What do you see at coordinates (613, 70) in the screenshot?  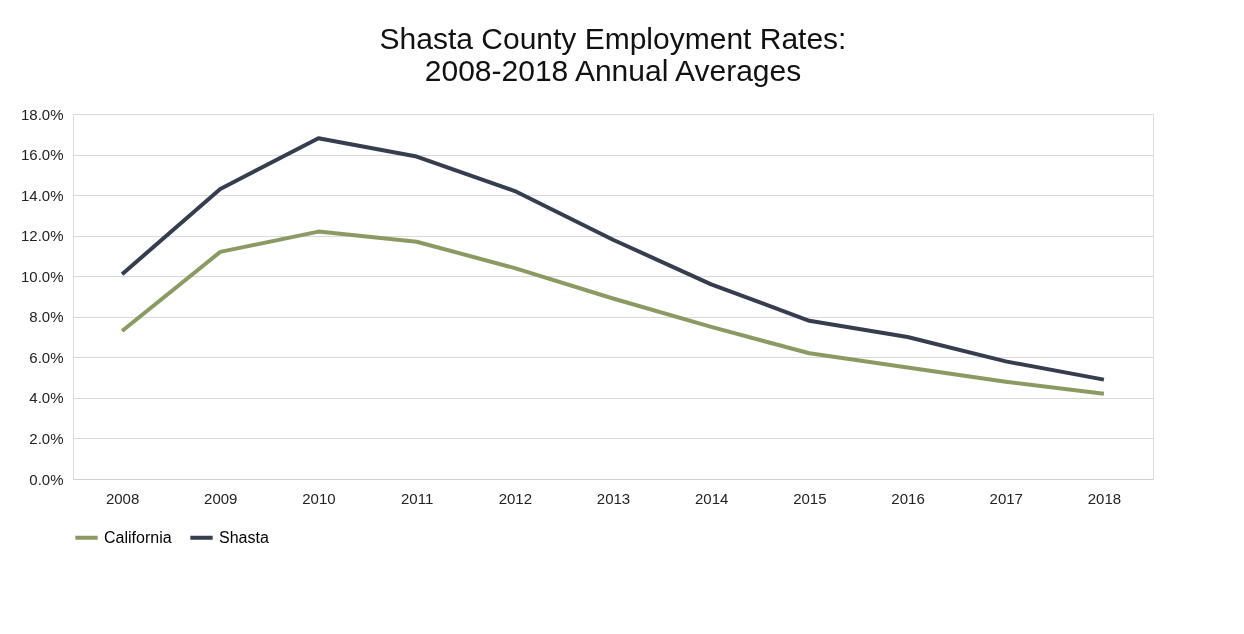 I see `text: 2008-2018 Annual Averages` at bounding box center [613, 70].